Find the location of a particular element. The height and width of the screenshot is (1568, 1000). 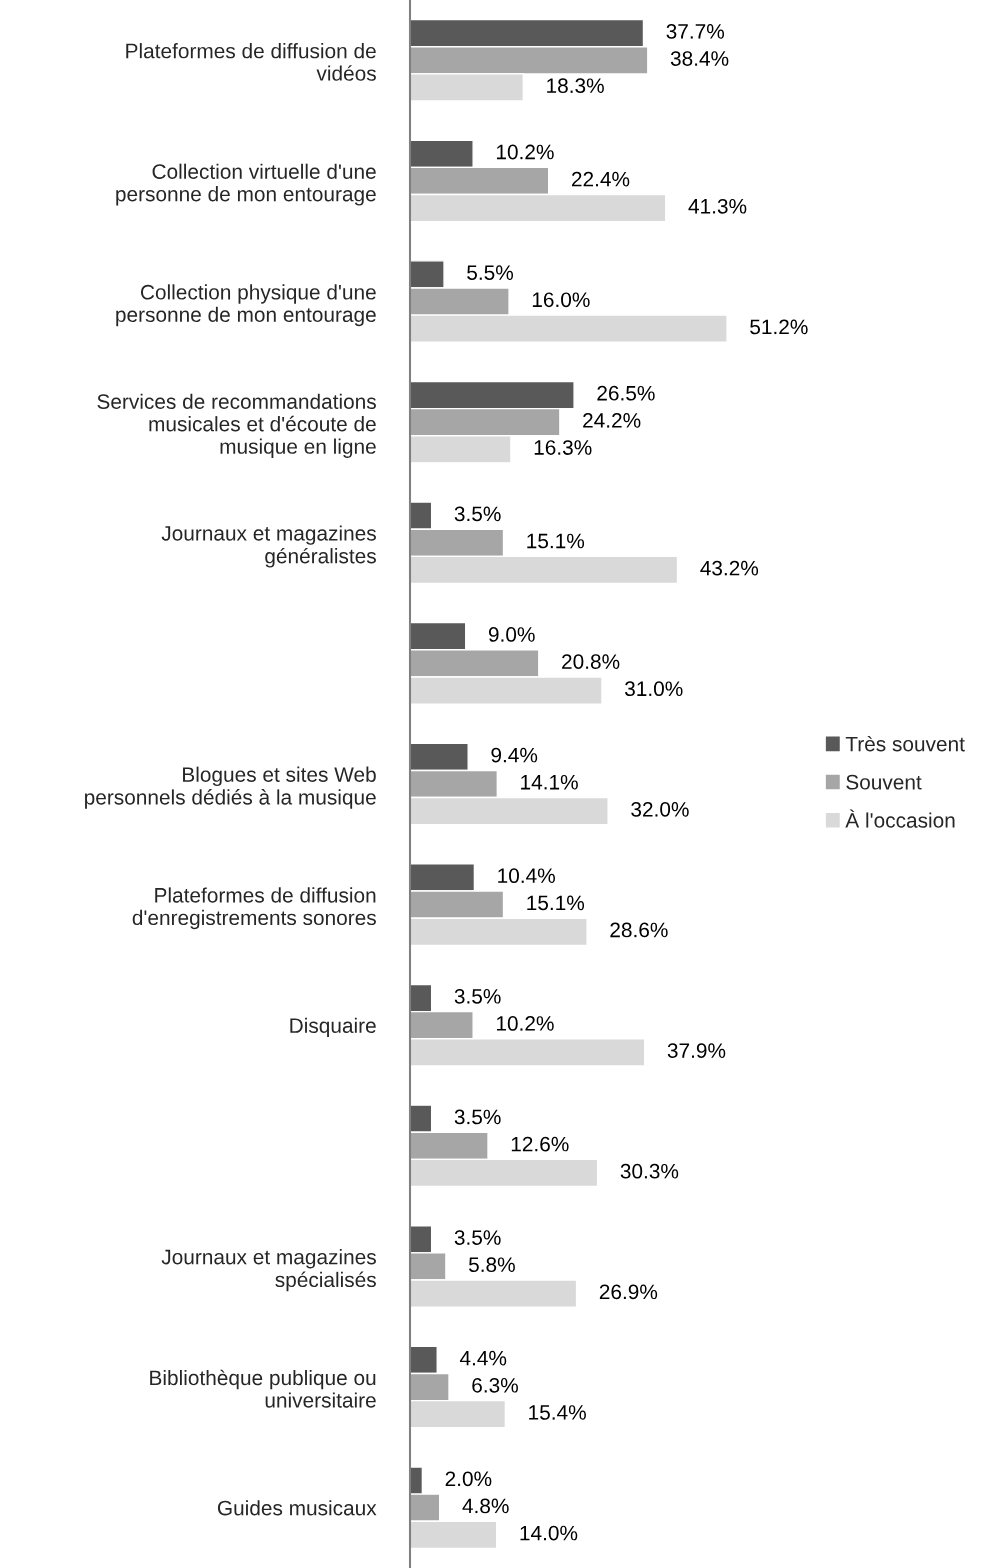

data-label: 18.3% is located at coordinates (575, 86).